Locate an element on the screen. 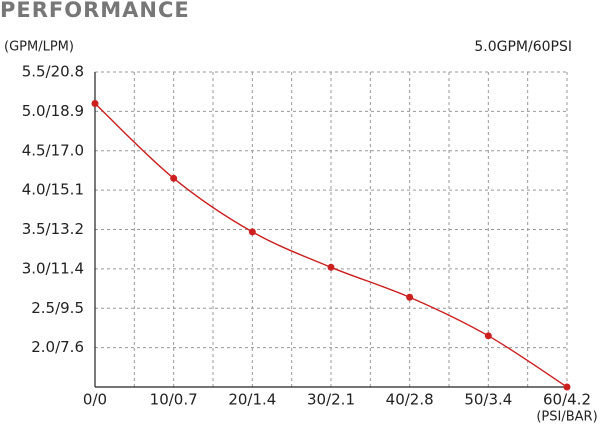  x-axis-label: (PSI/BAR) is located at coordinates (566, 417).